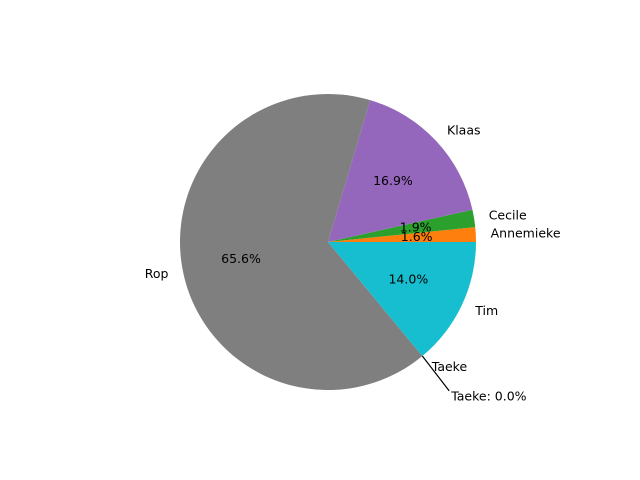 The image size is (640, 480). Describe the element at coordinates (393, 180) in the screenshot. I see `slice-pct-klaas: 16.9%` at that location.